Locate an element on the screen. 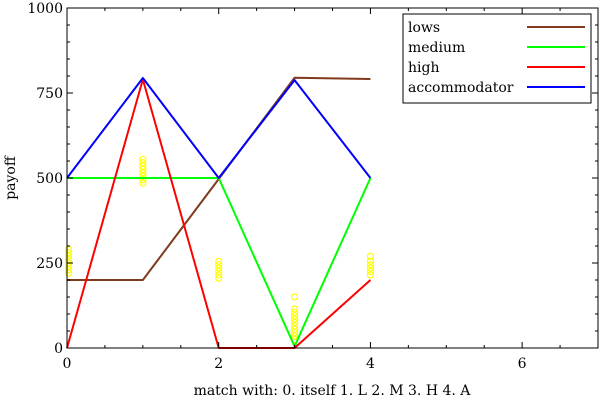 The height and width of the screenshot is (400, 600). y-tick-label-0: 0 is located at coordinates (58, 349).